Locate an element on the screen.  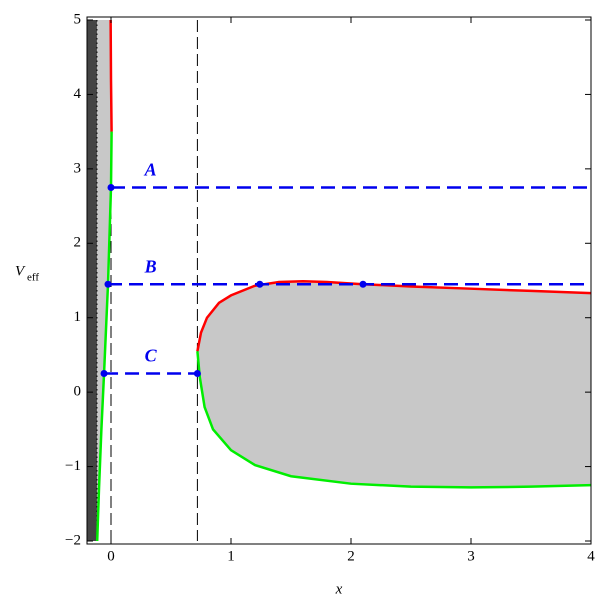
y-axis-label-sub: eff is located at coordinates (33, 278).